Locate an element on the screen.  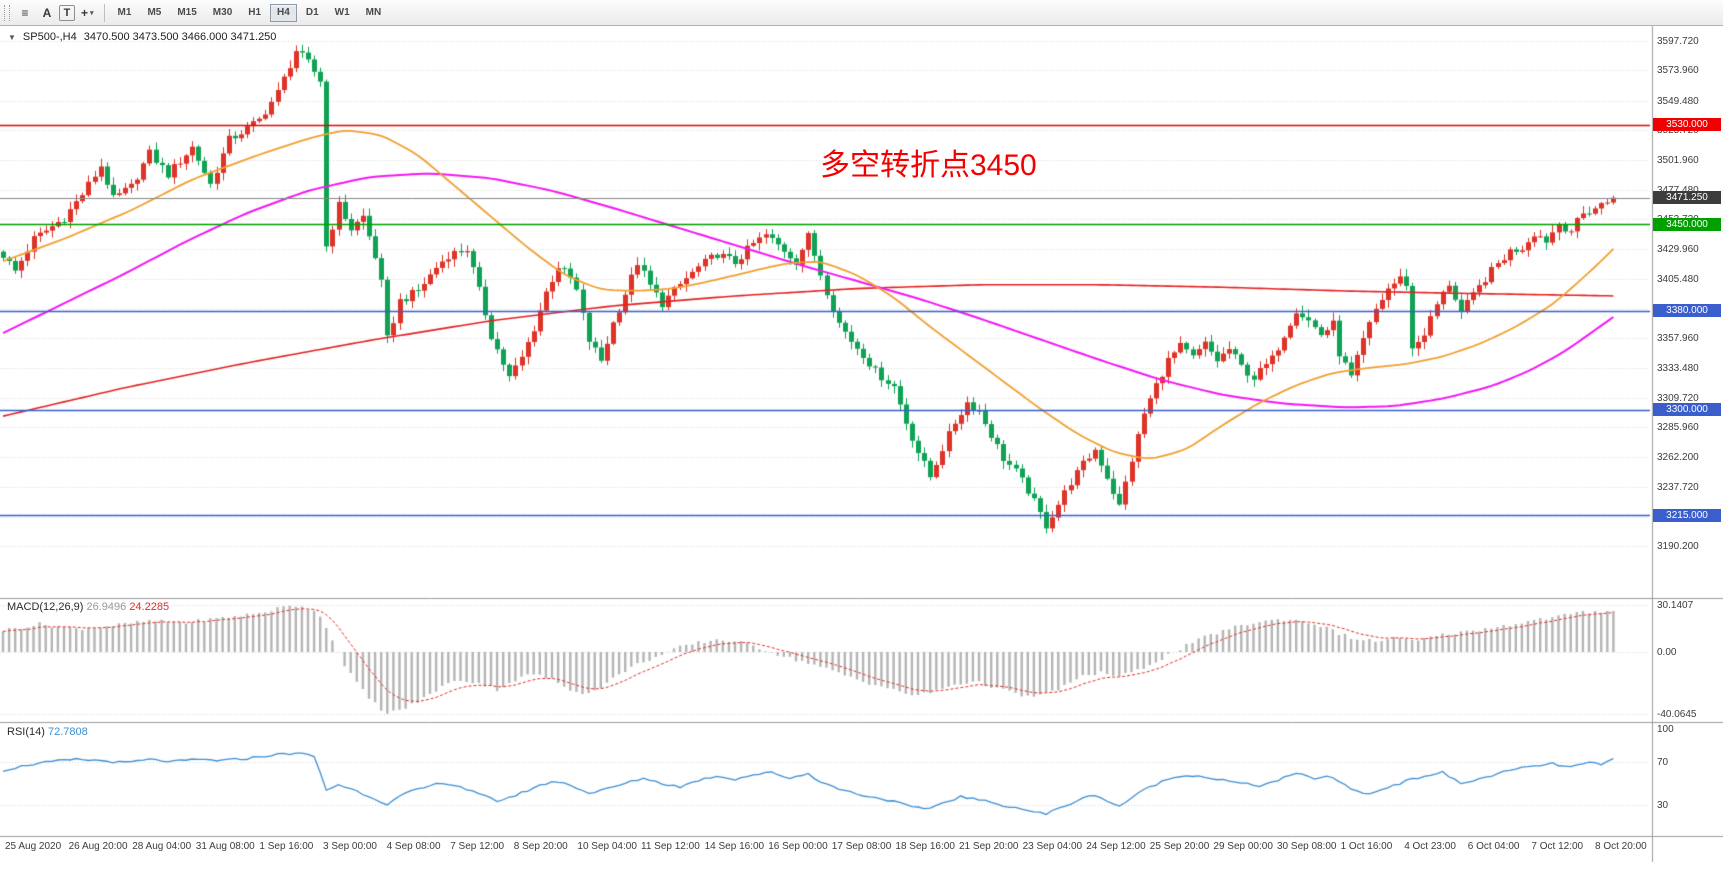
price-tag-3450.000: 3450.000 is located at coordinates (1687, 224).